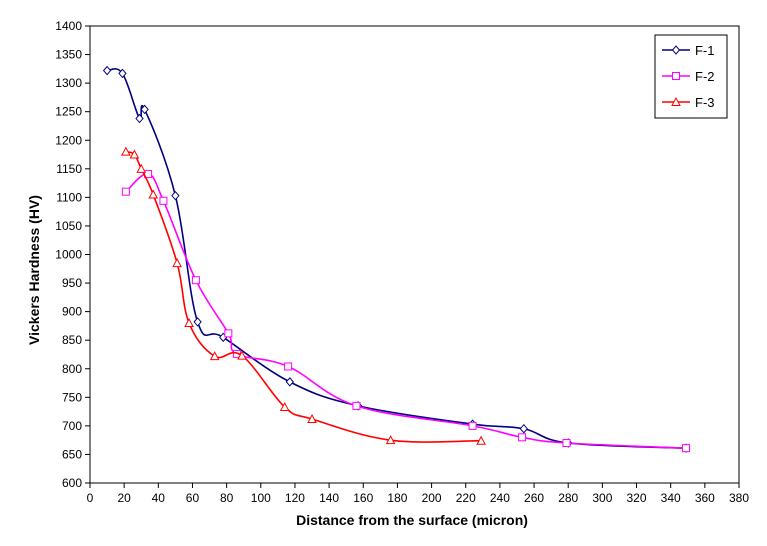 Image resolution: width=767 pixels, height=546 pixels. What do you see at coordinates (397, 498) in the screenshot?
I see `x-tick-label: 180` at bounding box center [397, 498].